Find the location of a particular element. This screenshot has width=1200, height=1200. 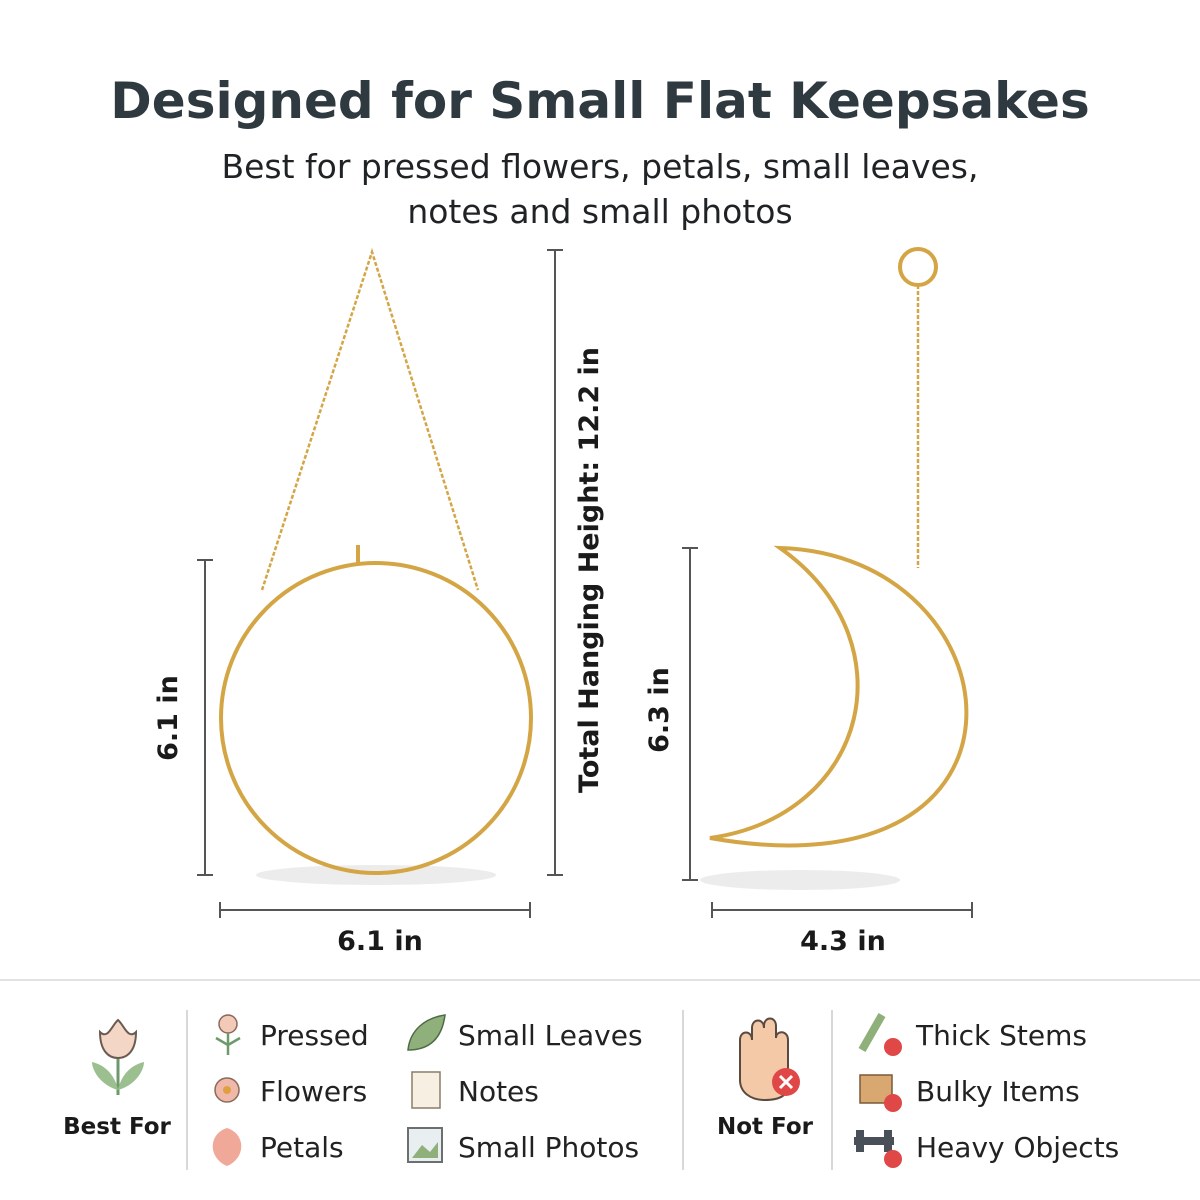

title: Designed for Small Flat Keepsakes is located at coordinates (599, 101).